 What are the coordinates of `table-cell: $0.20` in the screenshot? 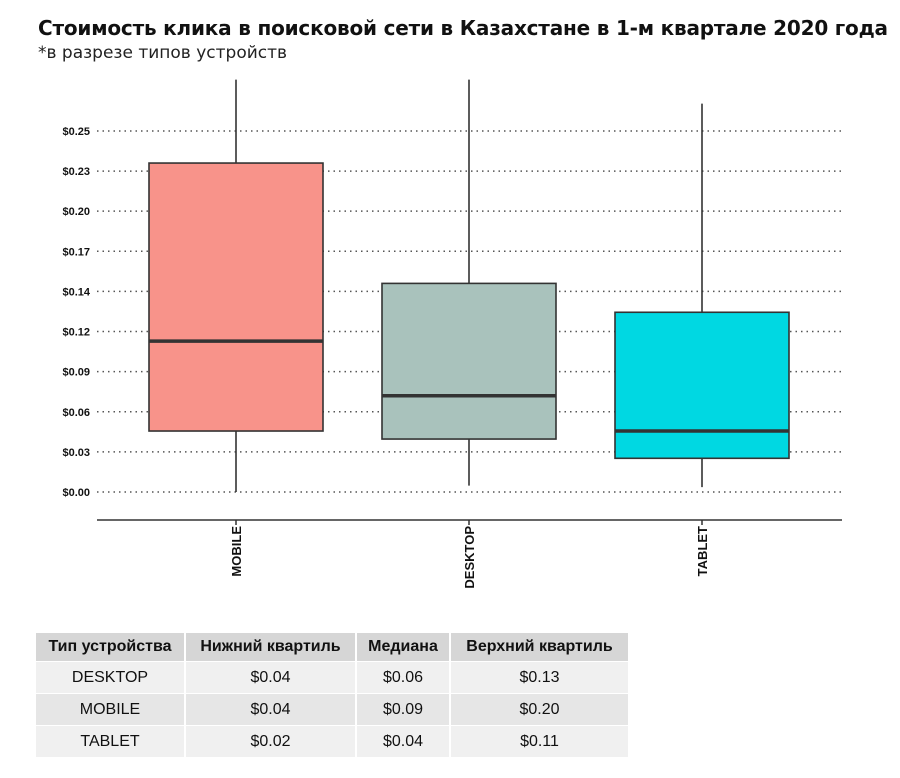 It's located at (540, 709).